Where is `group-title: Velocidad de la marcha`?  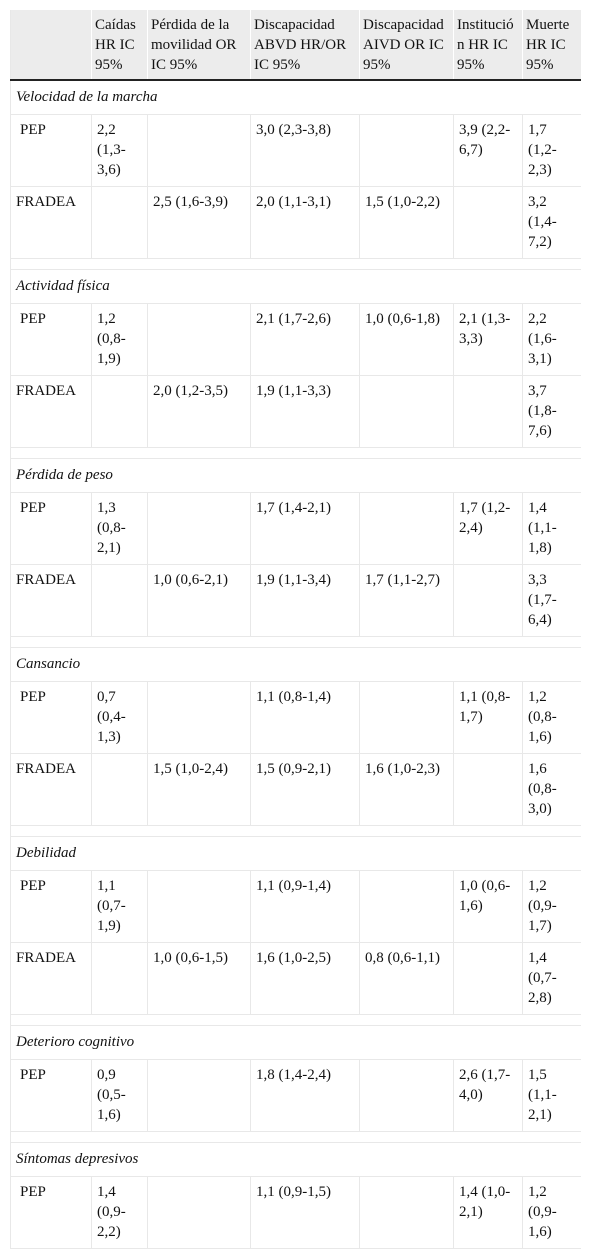 group-title: Velocidad de la marcha is located at coordinates (295, 97).